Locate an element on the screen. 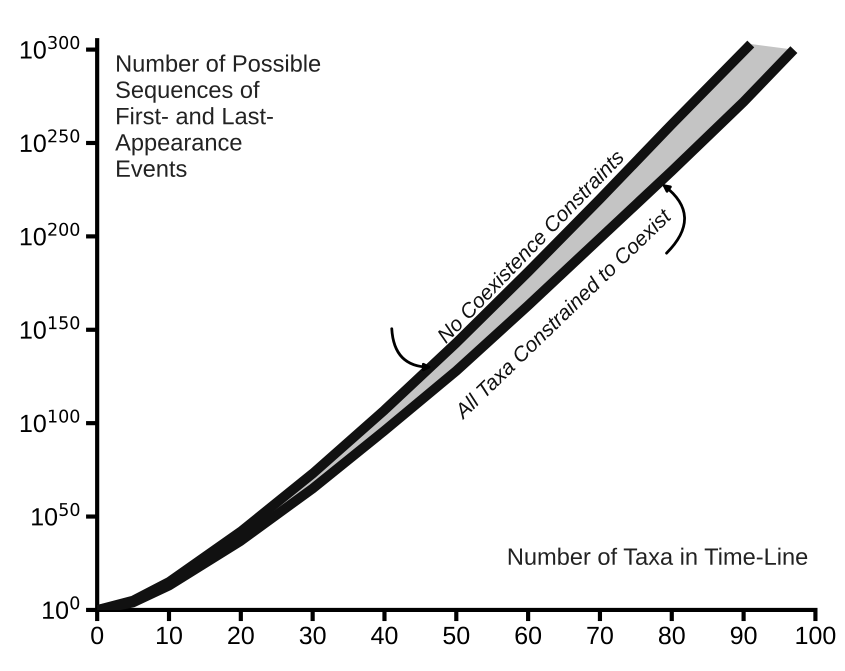  y-tick-label: 10$^{150}$ is located at coordinates (50, 327).